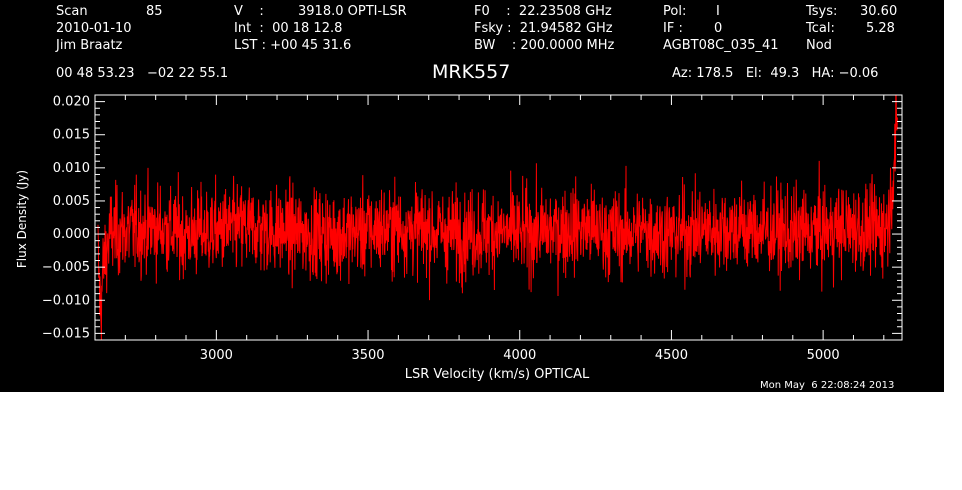  I want to click on y-tick-label: −0.015, so click(66, 333).